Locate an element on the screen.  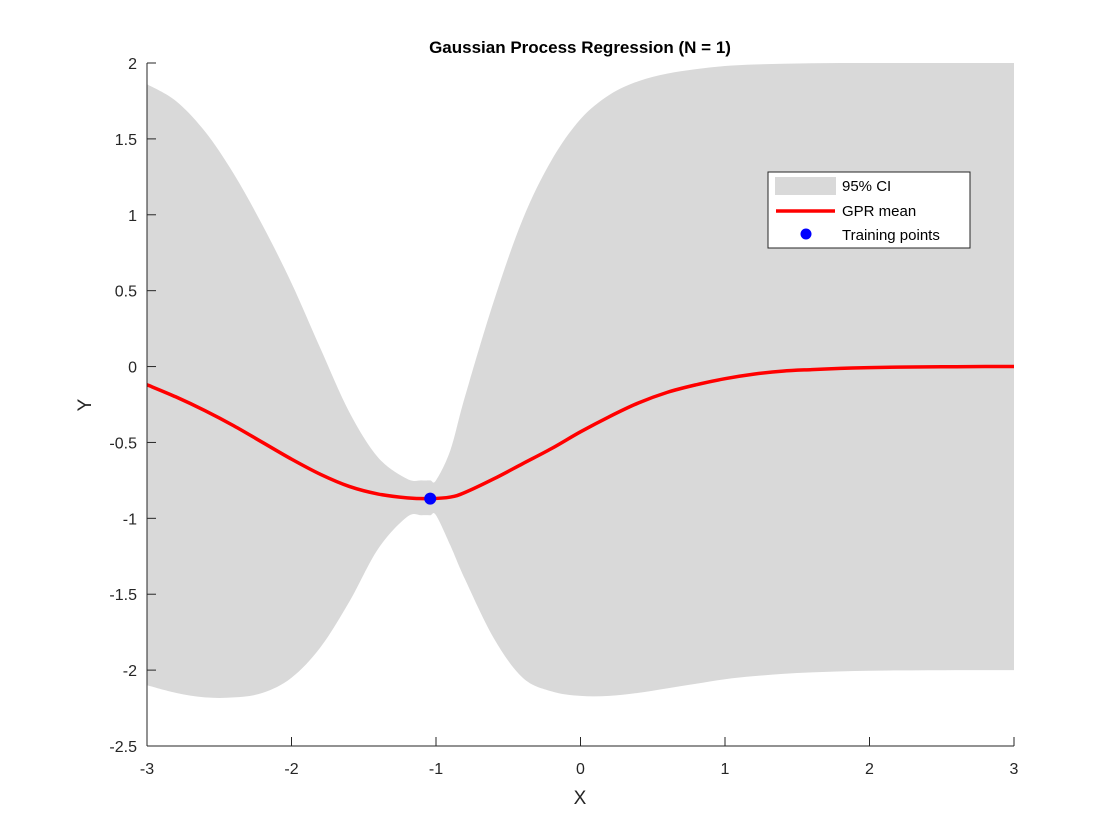
x-tick-label: 3 is located at coordinates (1014, 769).